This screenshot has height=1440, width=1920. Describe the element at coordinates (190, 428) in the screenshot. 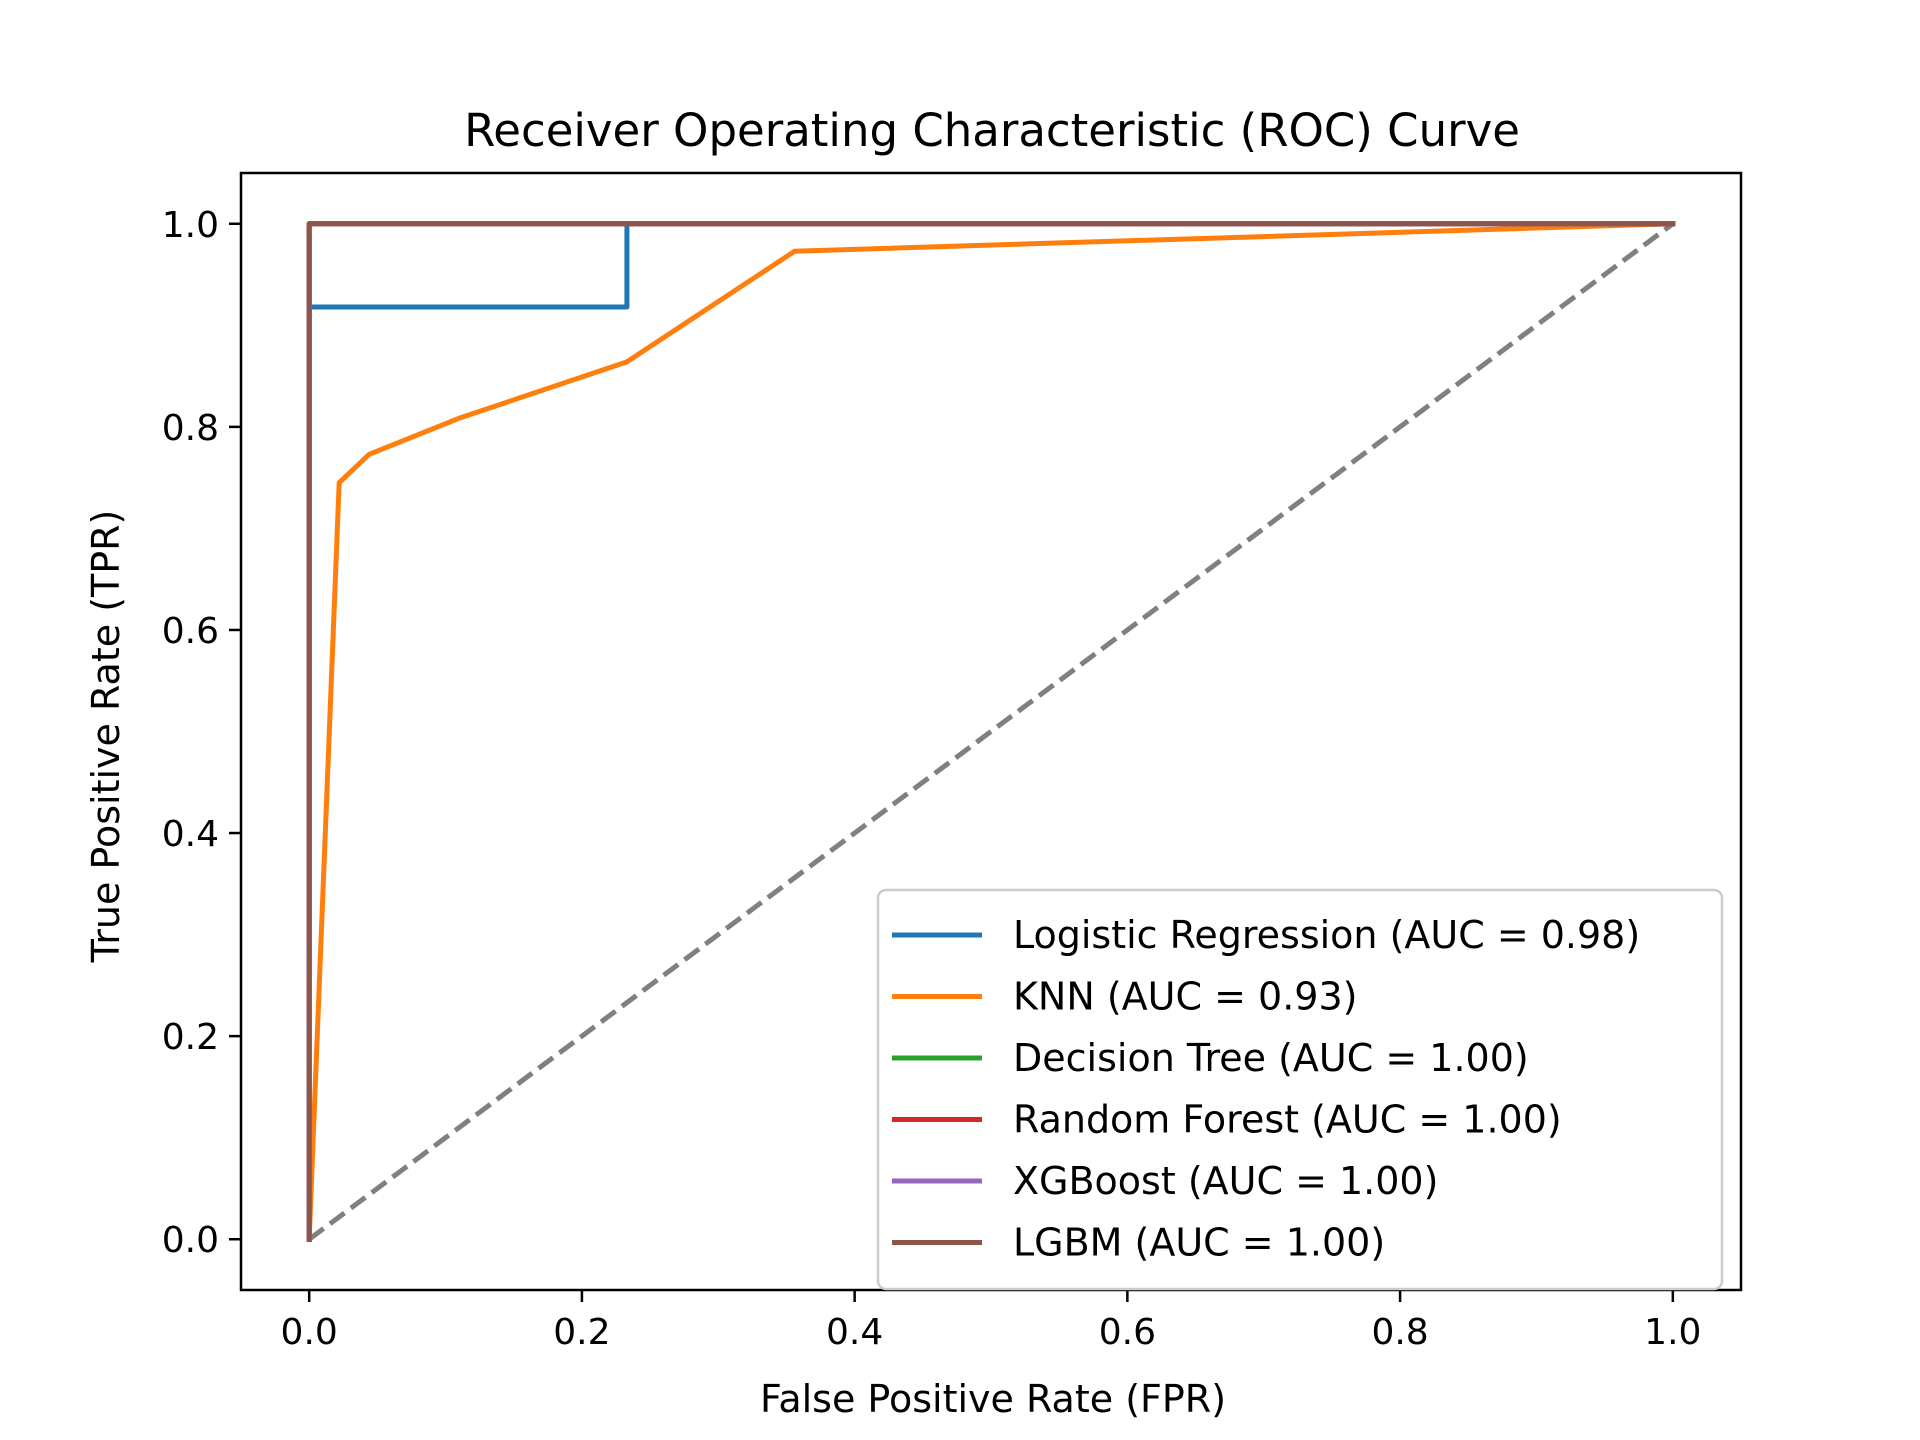

I see `y-tick-label-4: 0.8` at that location.